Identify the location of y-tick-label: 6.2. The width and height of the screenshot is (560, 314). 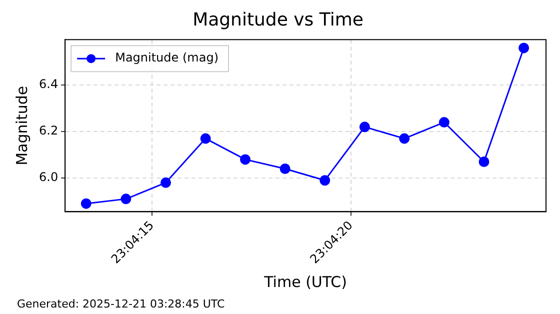
(48, 131).